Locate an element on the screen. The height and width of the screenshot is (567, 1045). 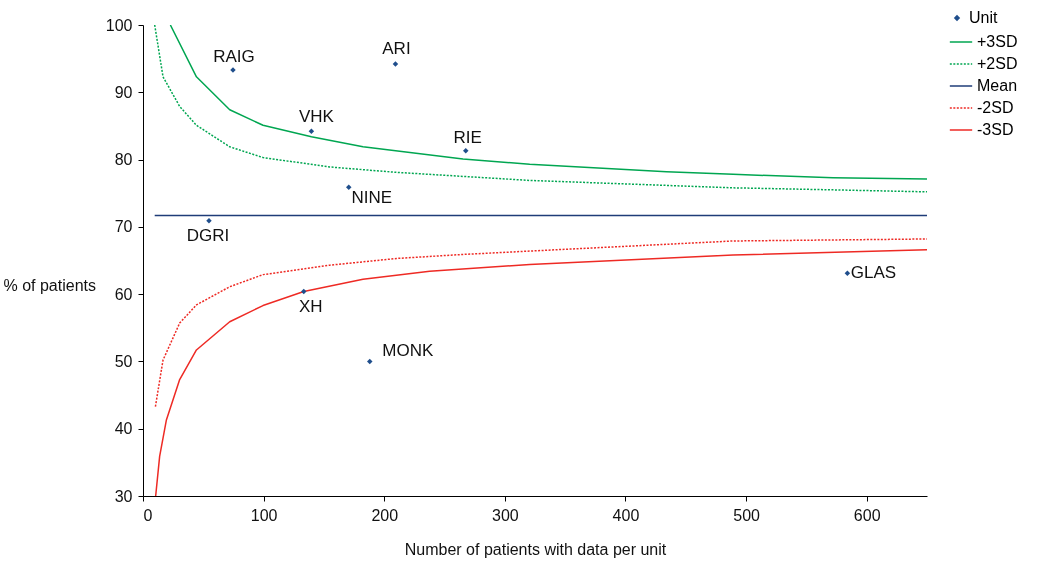
y-tick-label: 70 is located at coordinates (123, 227).